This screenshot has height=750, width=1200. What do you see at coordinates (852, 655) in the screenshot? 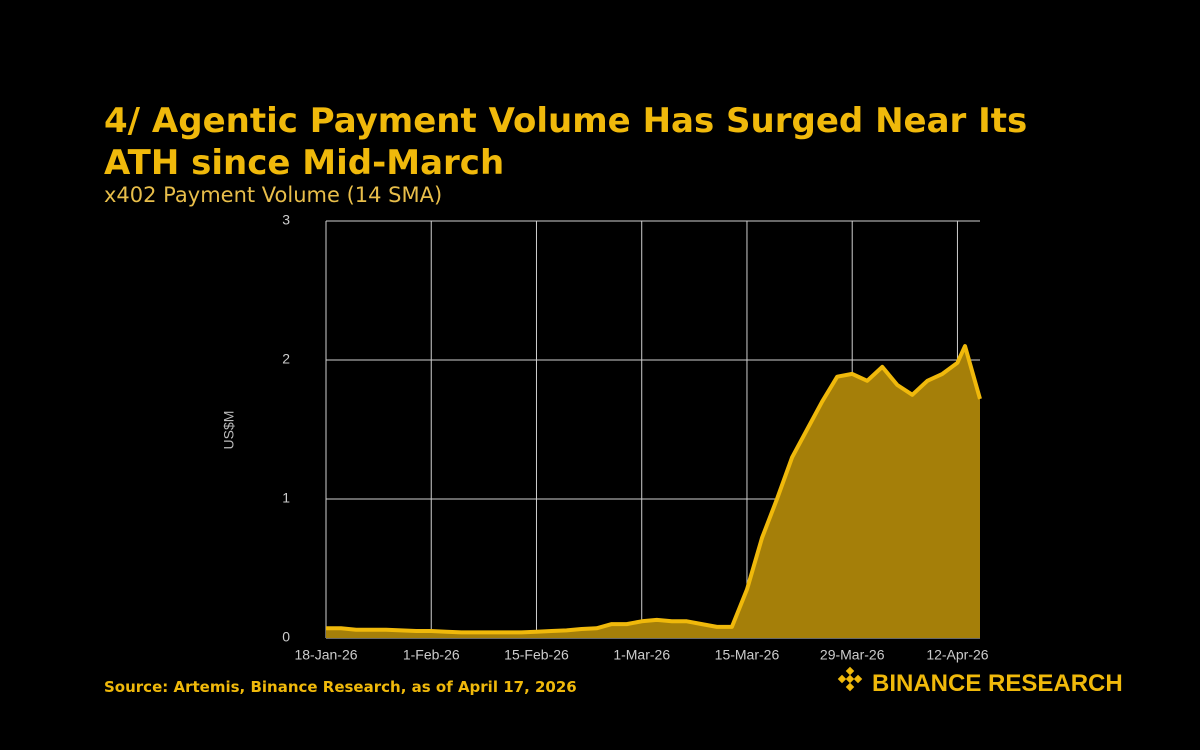
I see `x-tick-label: 29-Mar-26` at bounding box center [852, 655].